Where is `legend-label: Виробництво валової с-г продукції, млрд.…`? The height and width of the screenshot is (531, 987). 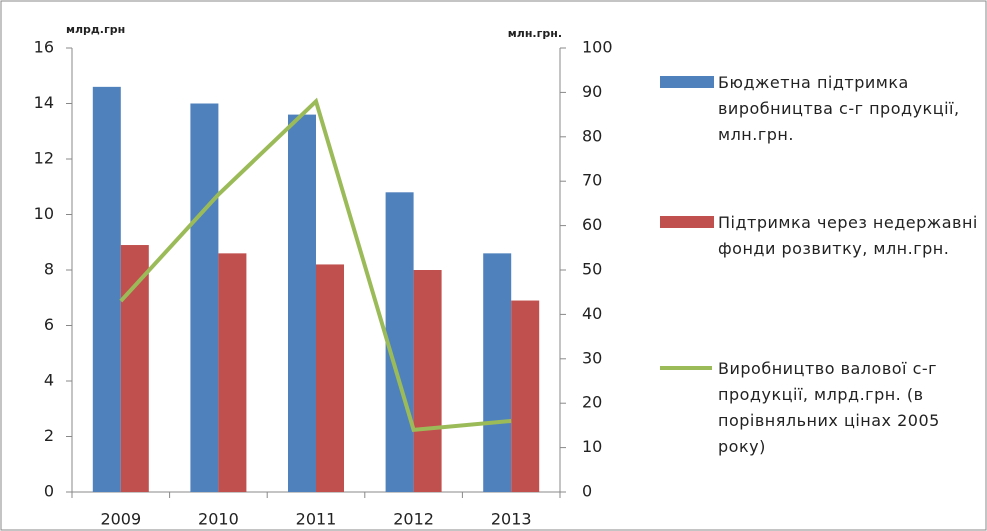
legend-label: Виробництво валової с-г продукції, млрд.… is located at coordinates (829, 407).